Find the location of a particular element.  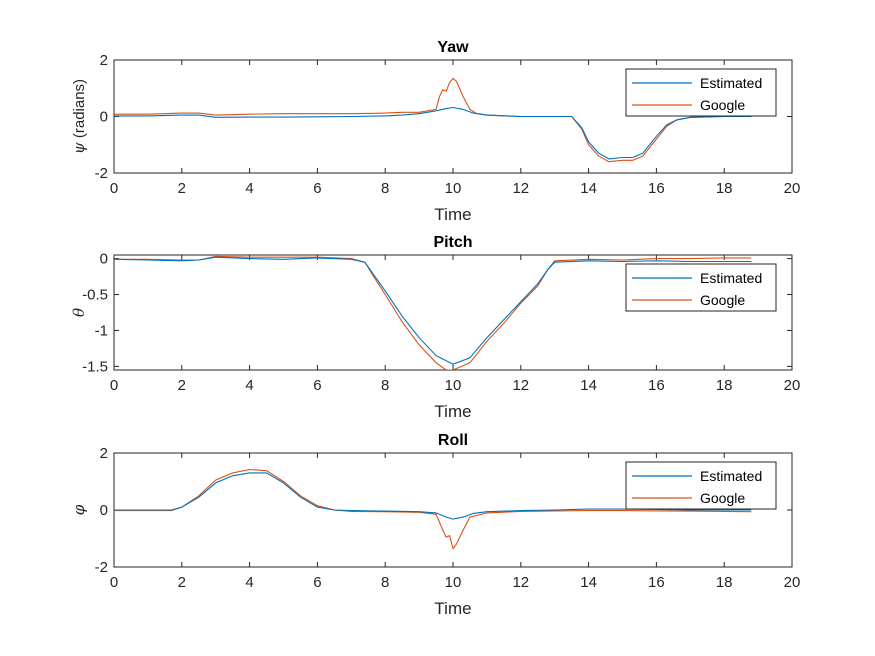

y-axis-symbol: ψ is located at coordinates (79, 148).